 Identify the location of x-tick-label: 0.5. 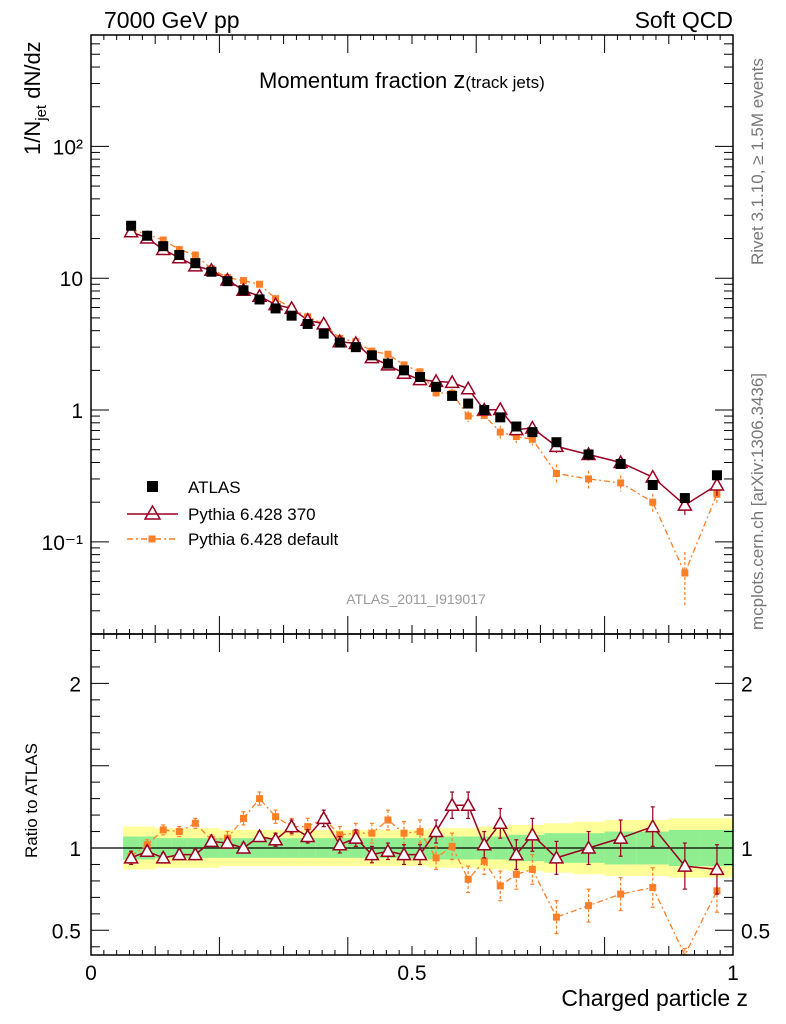
(411, 973).